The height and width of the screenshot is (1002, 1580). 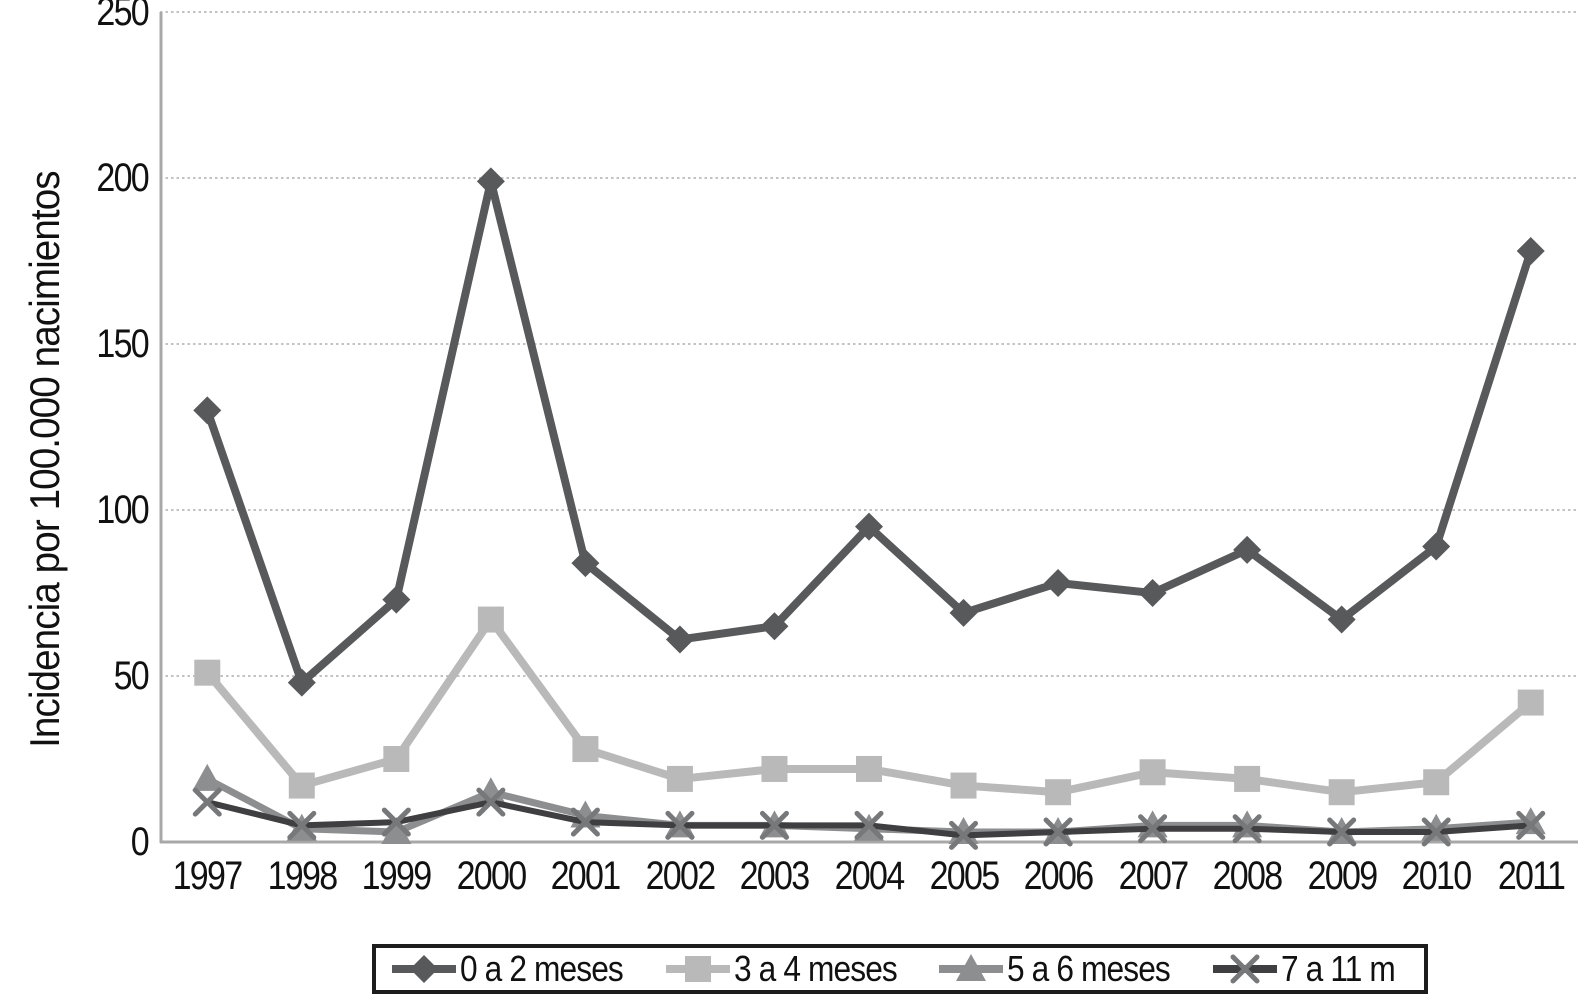 I want to click on y-tick-label: 150, so click(x=122, y=344).